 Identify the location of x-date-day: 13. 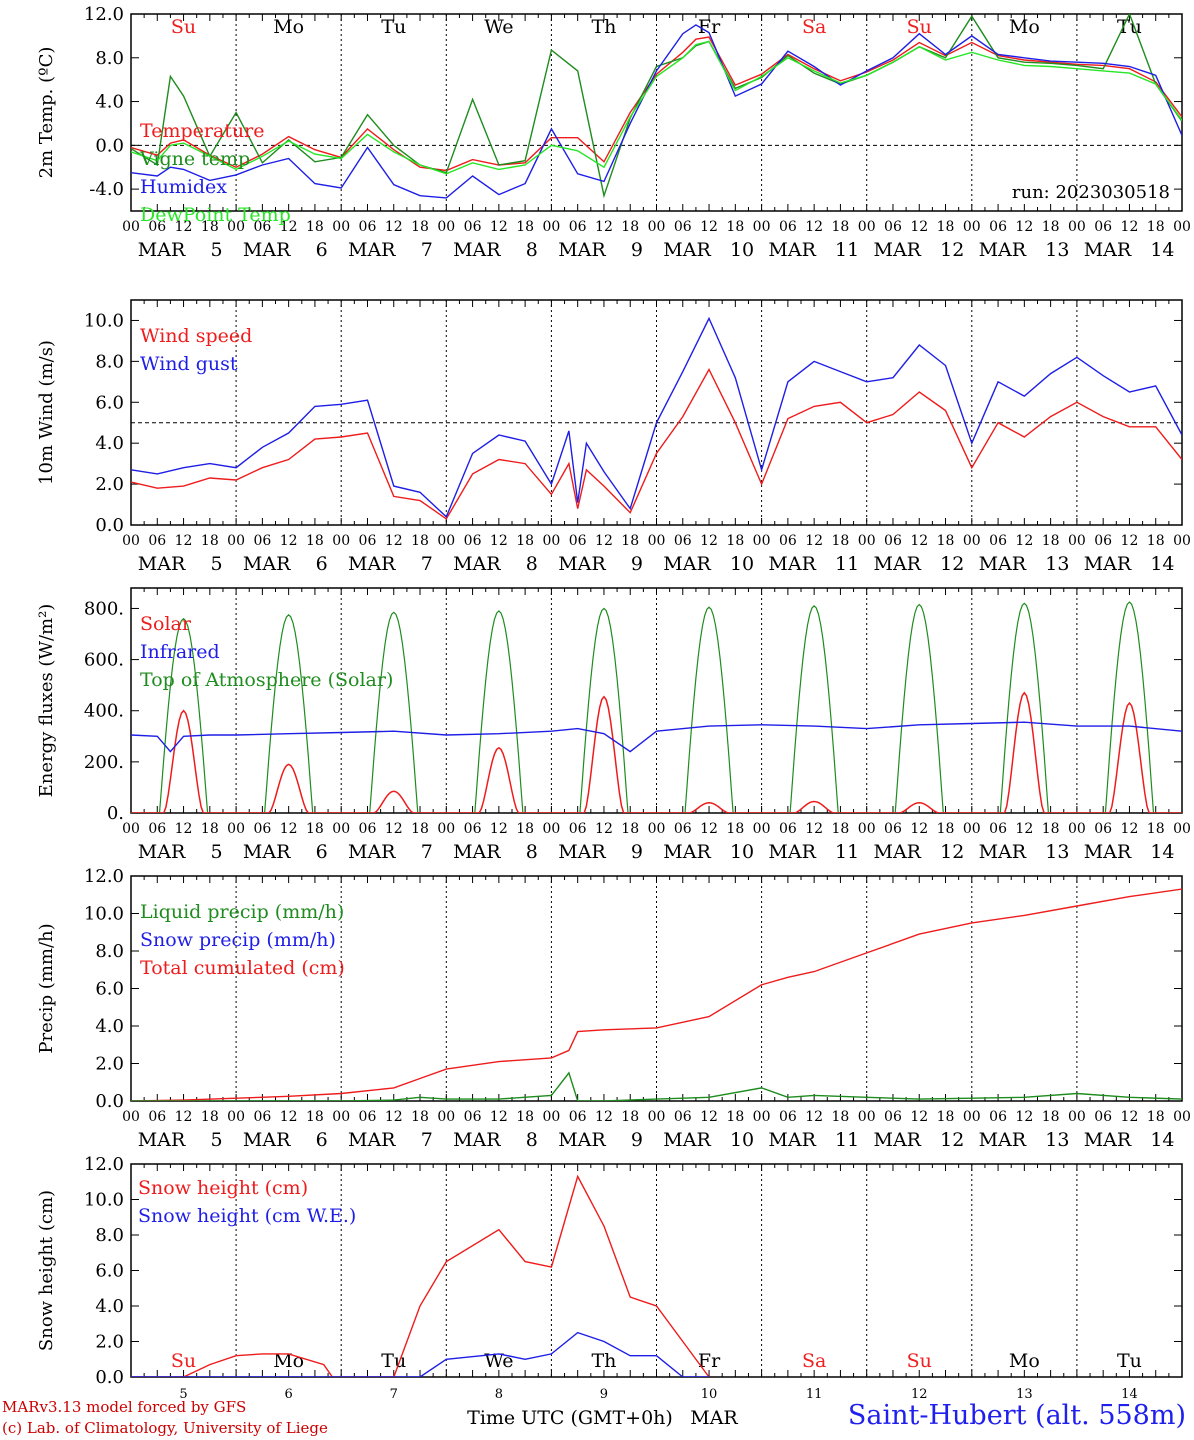
(1057, 852).